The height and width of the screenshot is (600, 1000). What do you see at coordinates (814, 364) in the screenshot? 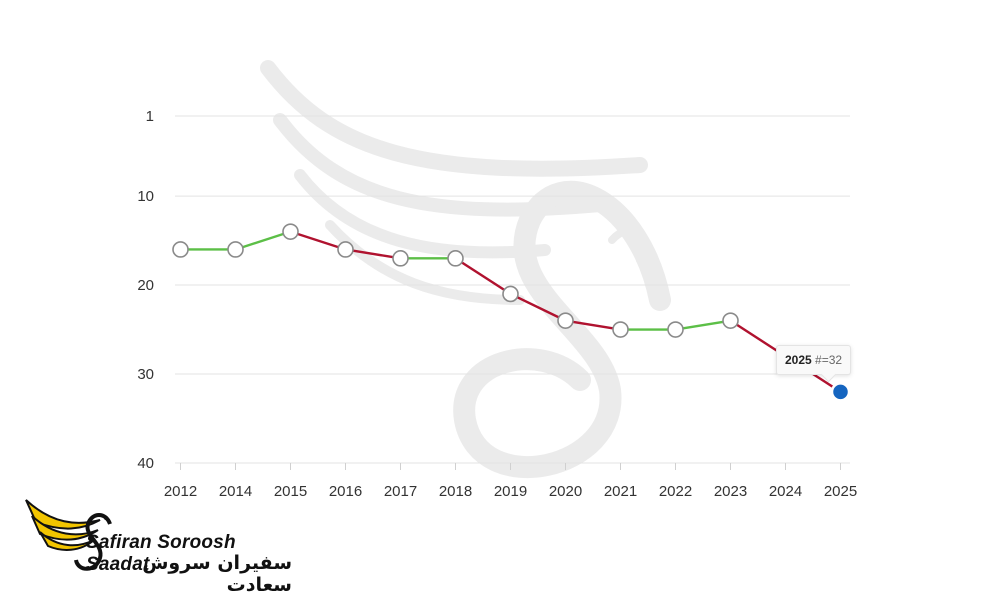
I see `data-tooltip: 2025 #=32` at bounding box center [814, 364].